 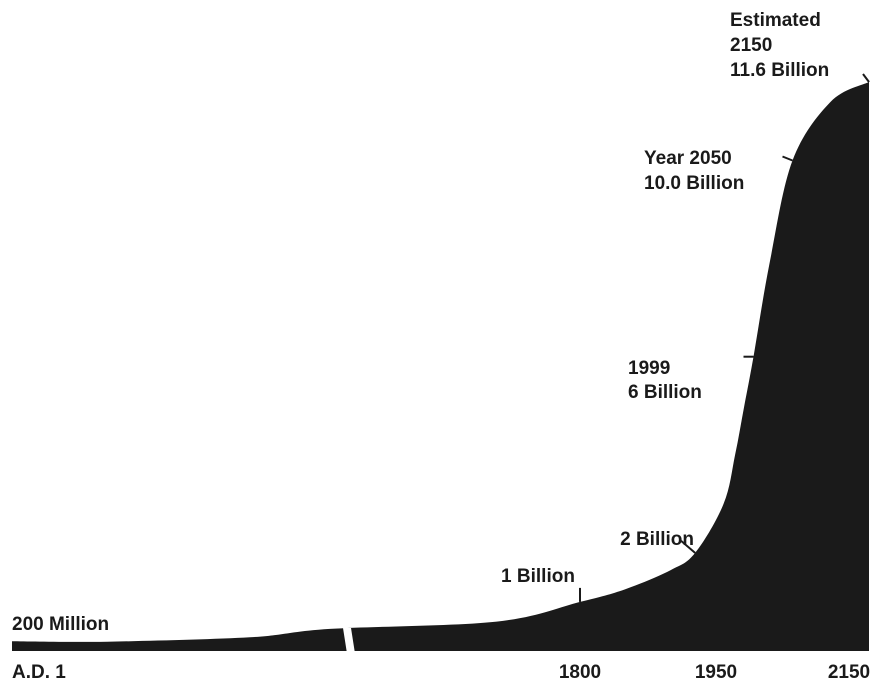 I want to click on annotation-200-million-line-1: 200 Million, so click(x=60, y=624).